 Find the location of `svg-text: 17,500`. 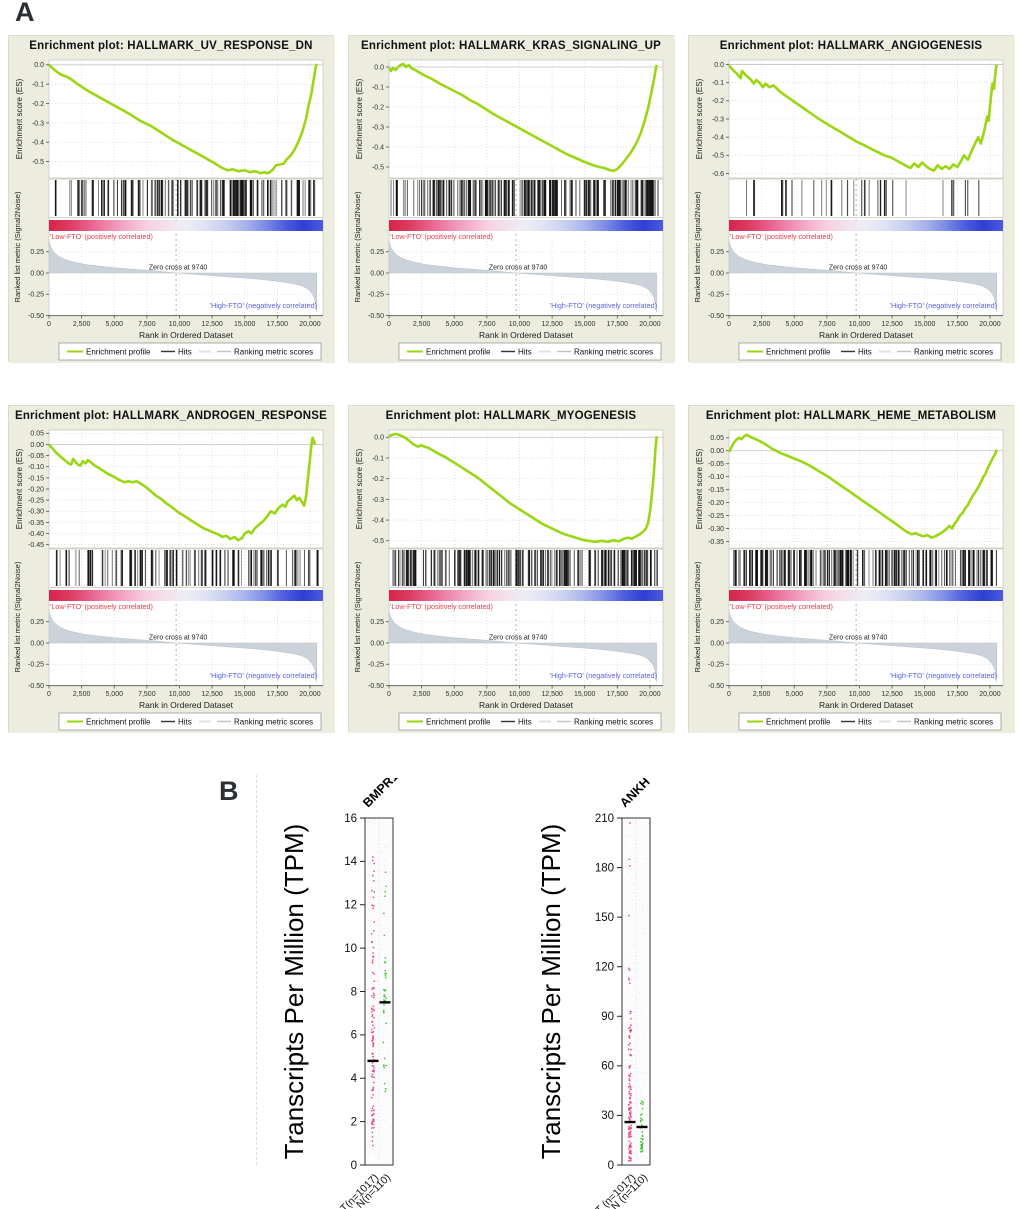

svg-text: 17,500 is located at coordinates (958, 324).